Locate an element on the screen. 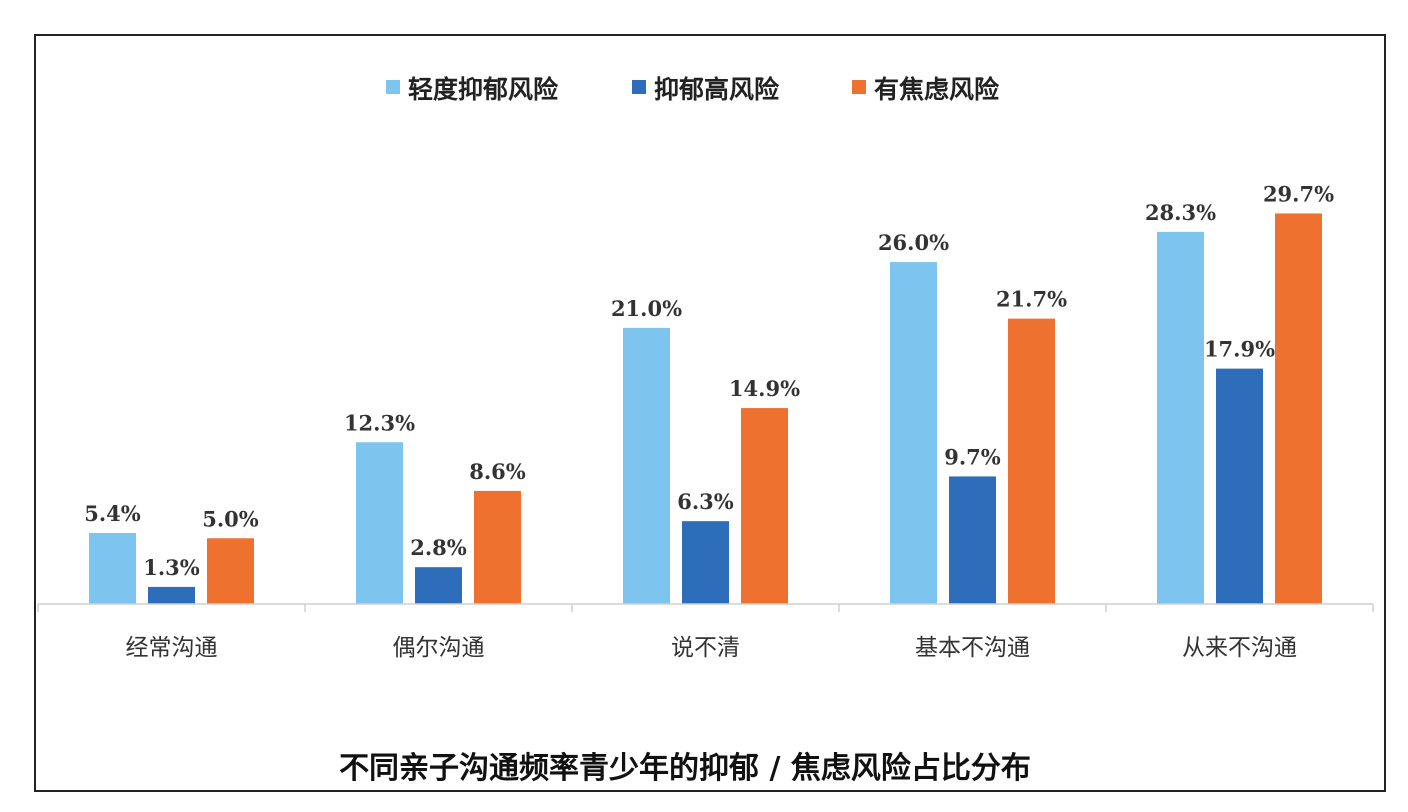  legend-label-2: 抑郁高风险 is located at coordinates (717, 89).